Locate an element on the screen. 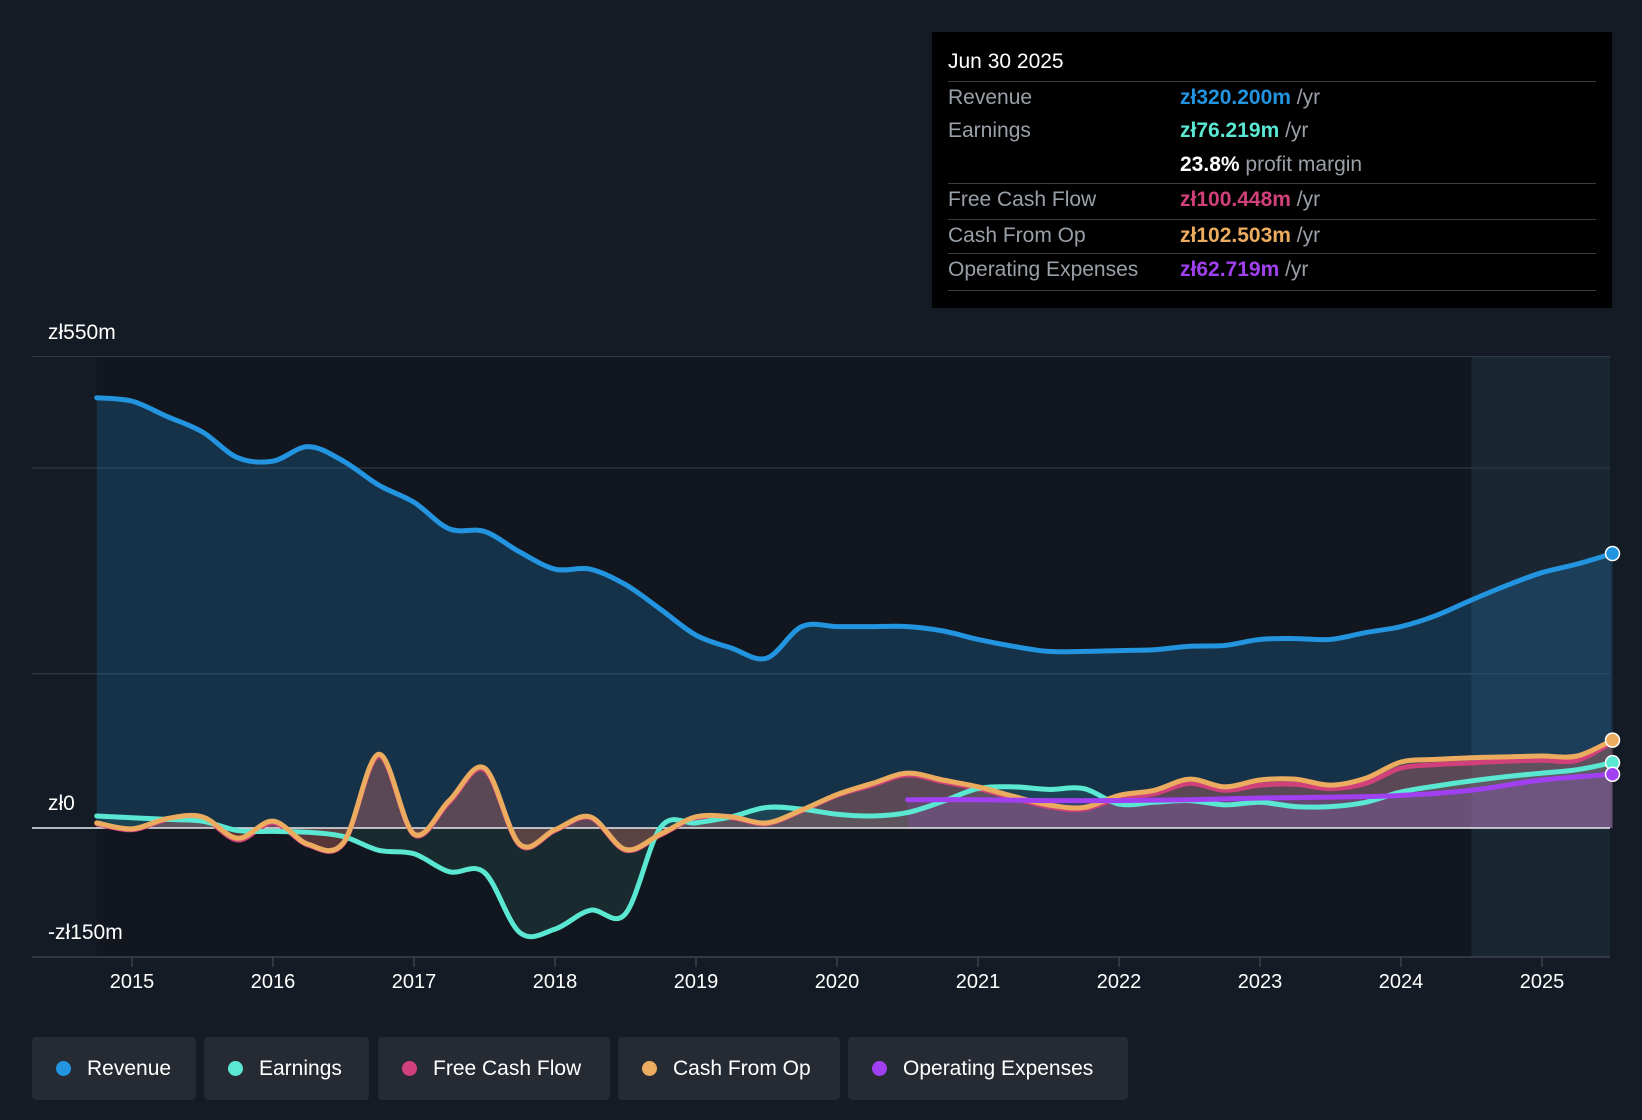  tooltip-label: Cash From Op is located at coordinates (1017, 235).